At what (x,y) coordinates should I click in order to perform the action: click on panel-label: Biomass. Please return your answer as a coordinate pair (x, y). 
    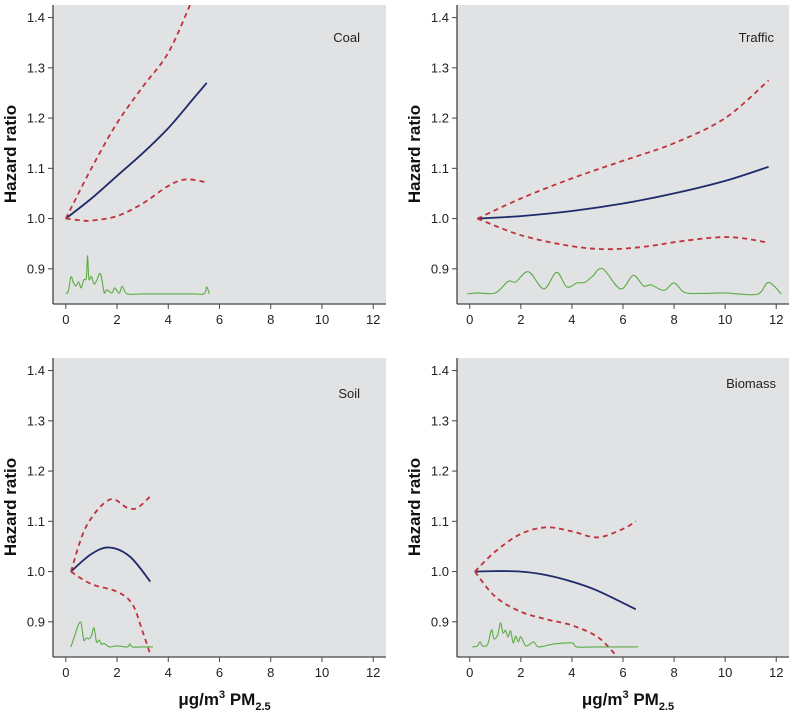
    Looking at the image, I should click on (751, 383).